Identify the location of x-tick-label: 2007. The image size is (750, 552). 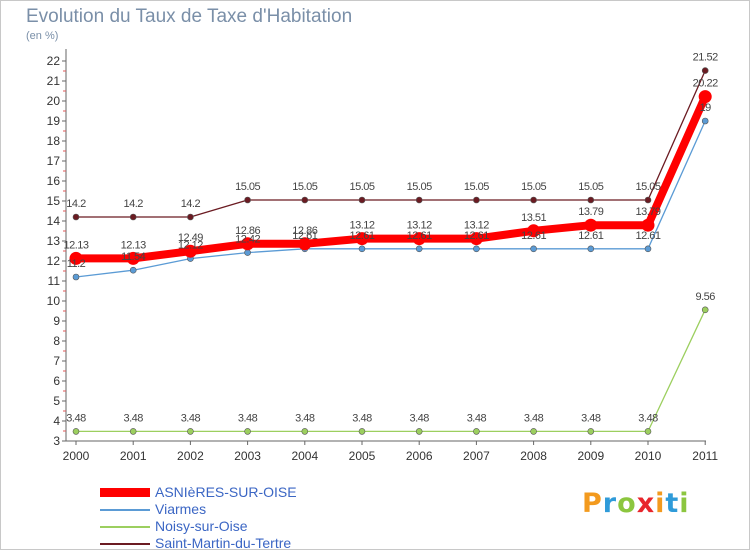
(476, 456).